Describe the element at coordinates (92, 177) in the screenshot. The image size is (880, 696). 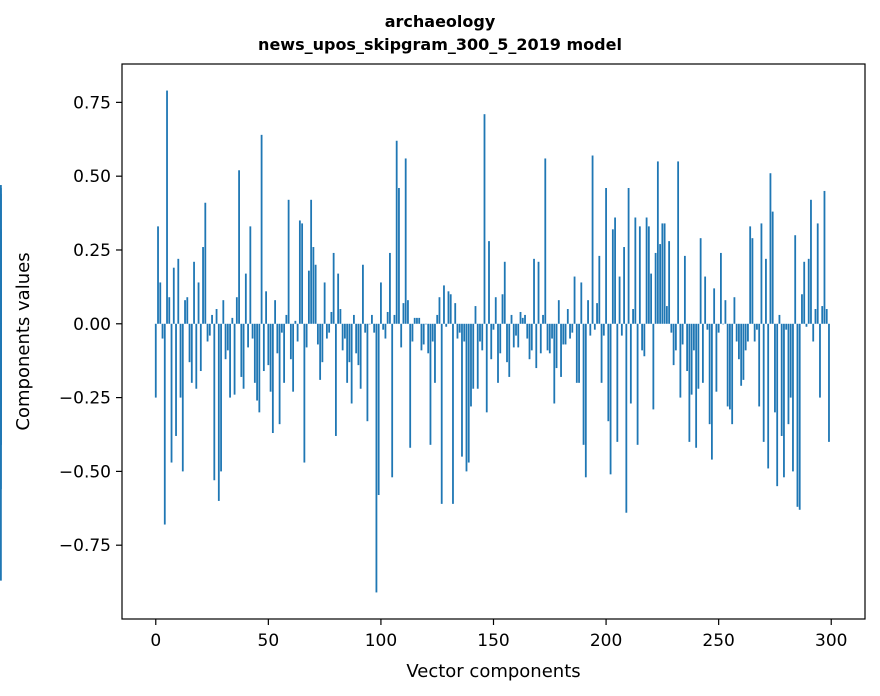
I see `y-tick-label: 0.50` at that location.